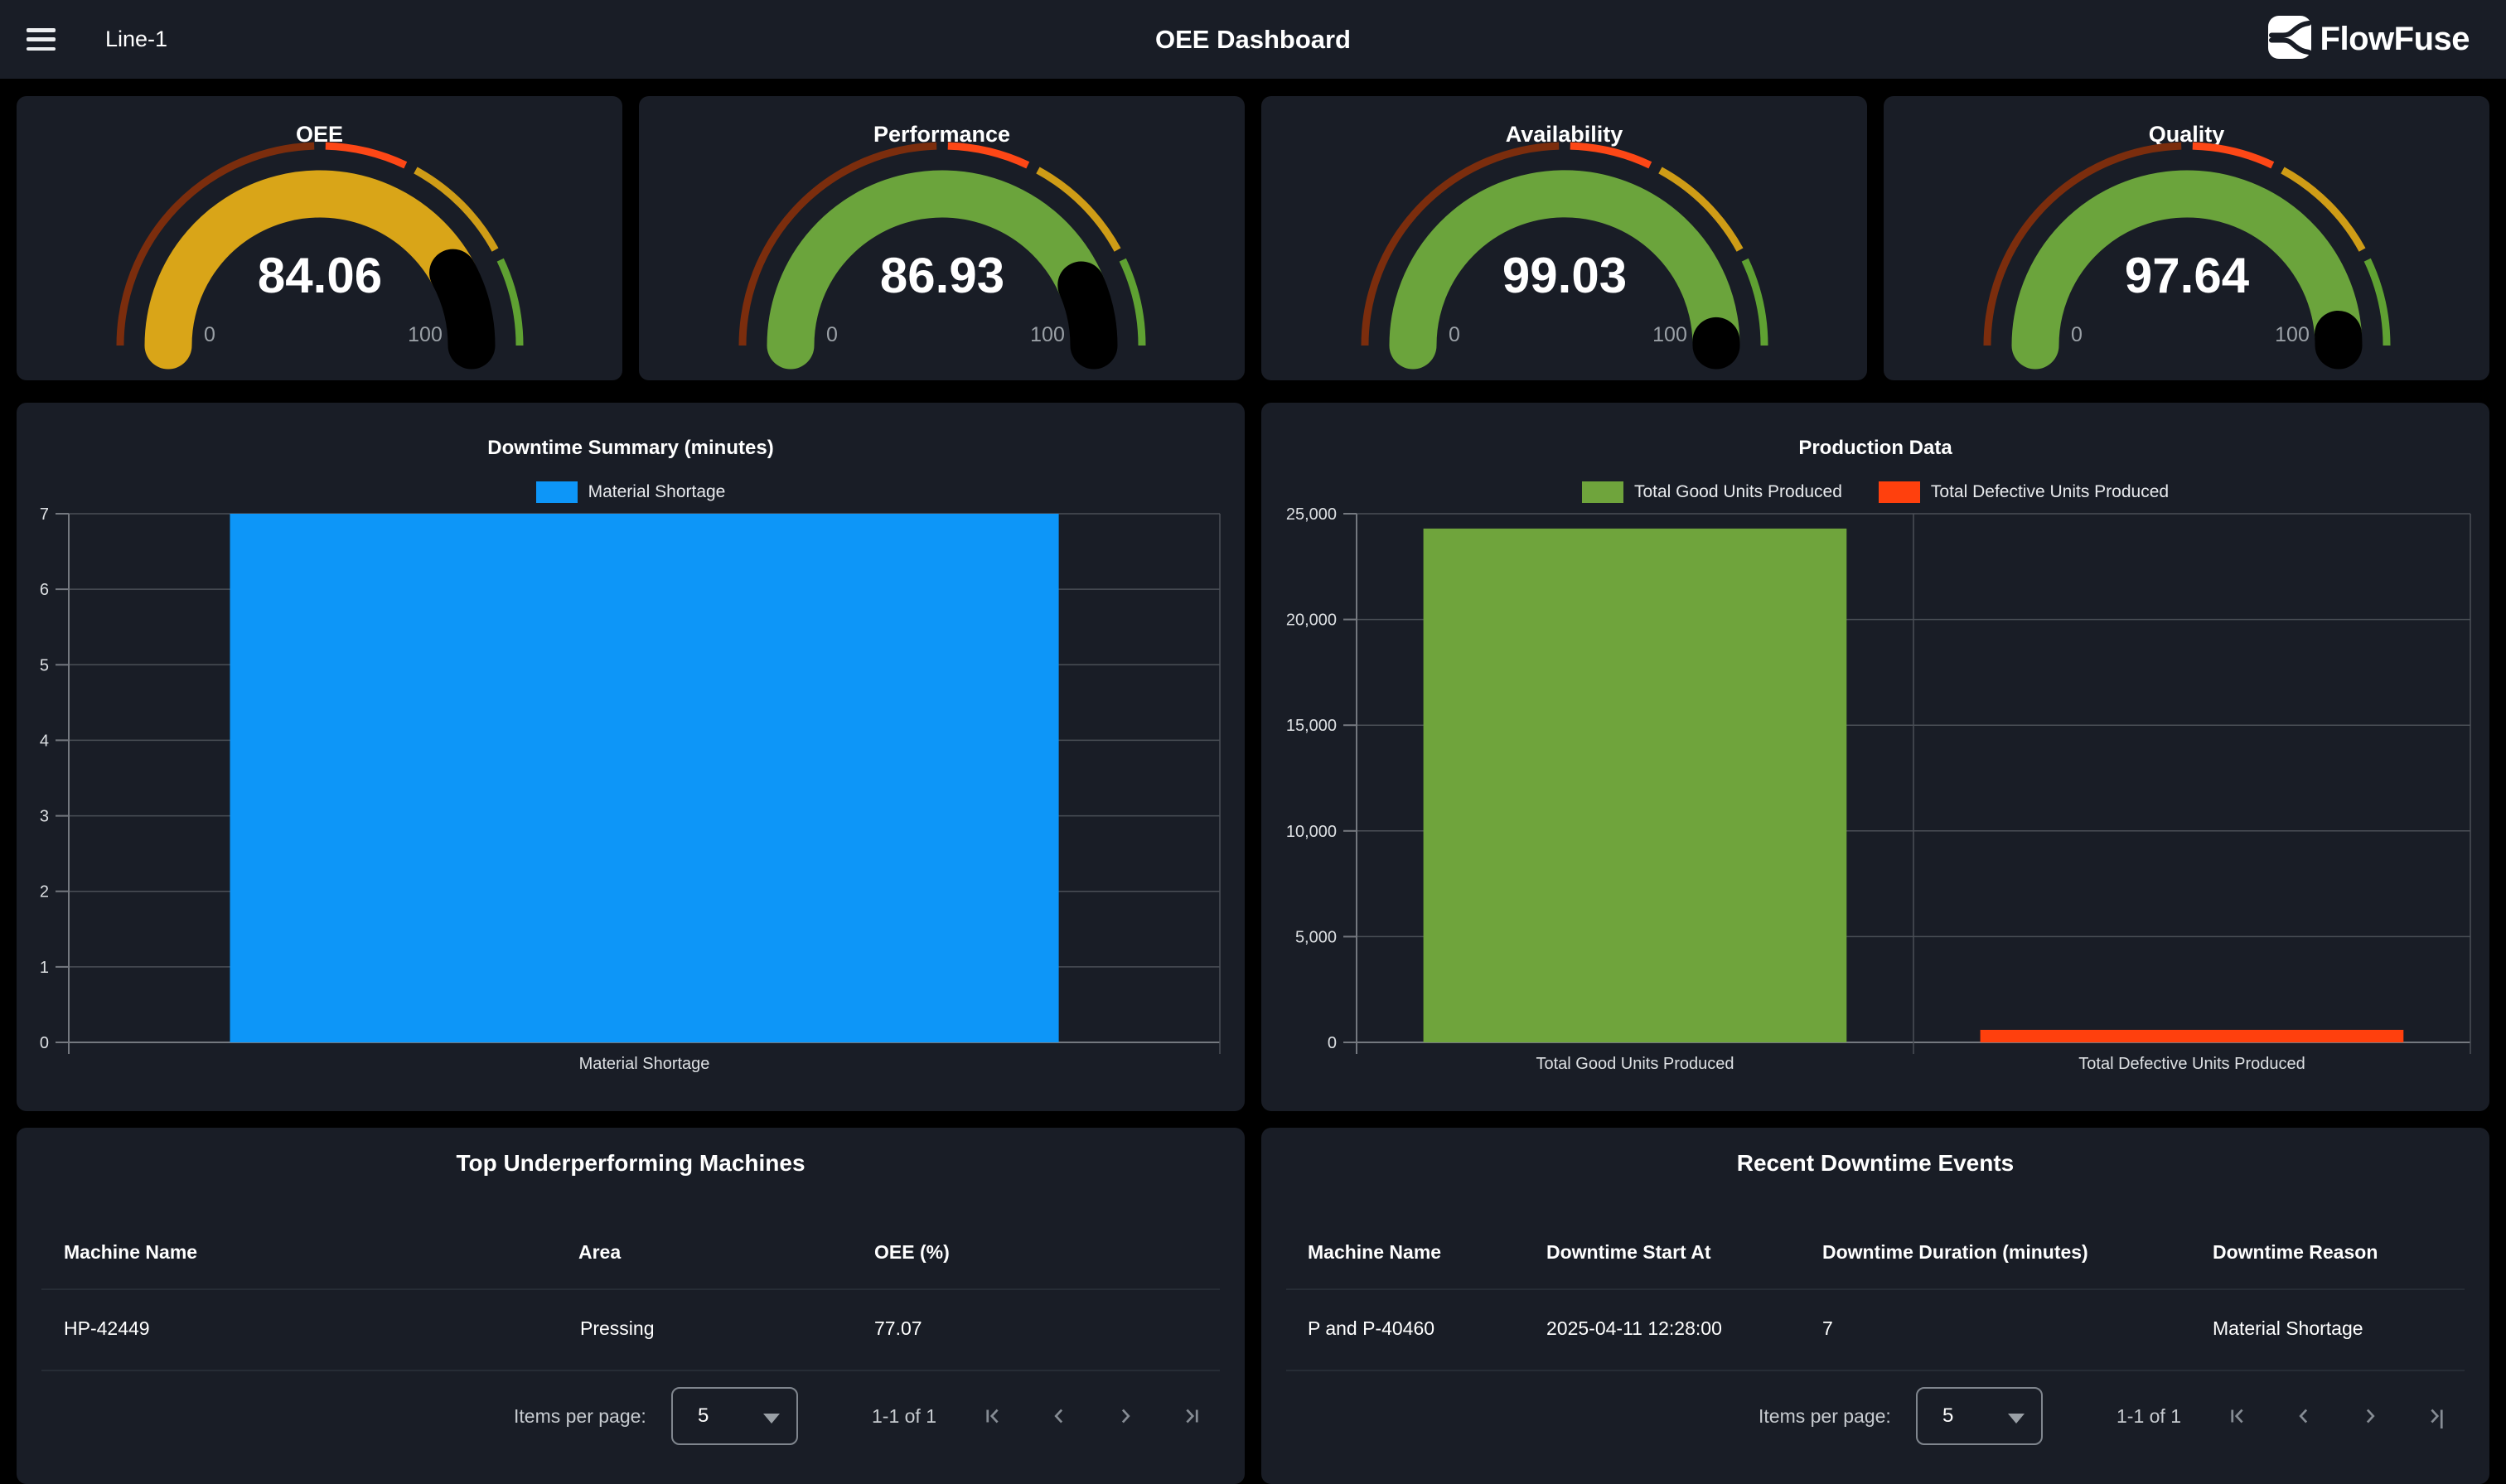 Image resolution: width=2506 pixels, height=1484 pixels. What do you see at coordinates (1312, 620) in the screenshot?
I see `svg-text: 20,000` at bounding box center [1312, 620].